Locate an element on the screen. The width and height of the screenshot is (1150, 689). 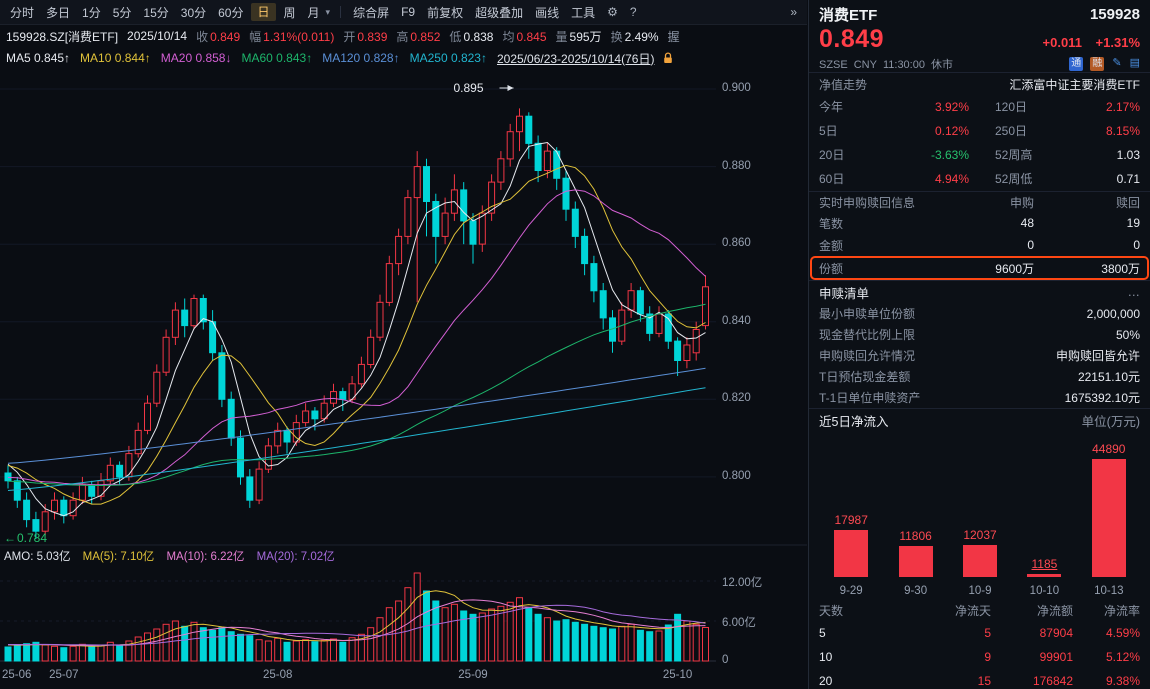
list-label: 现金替代比例上限 is located at coordinates (867, 335).